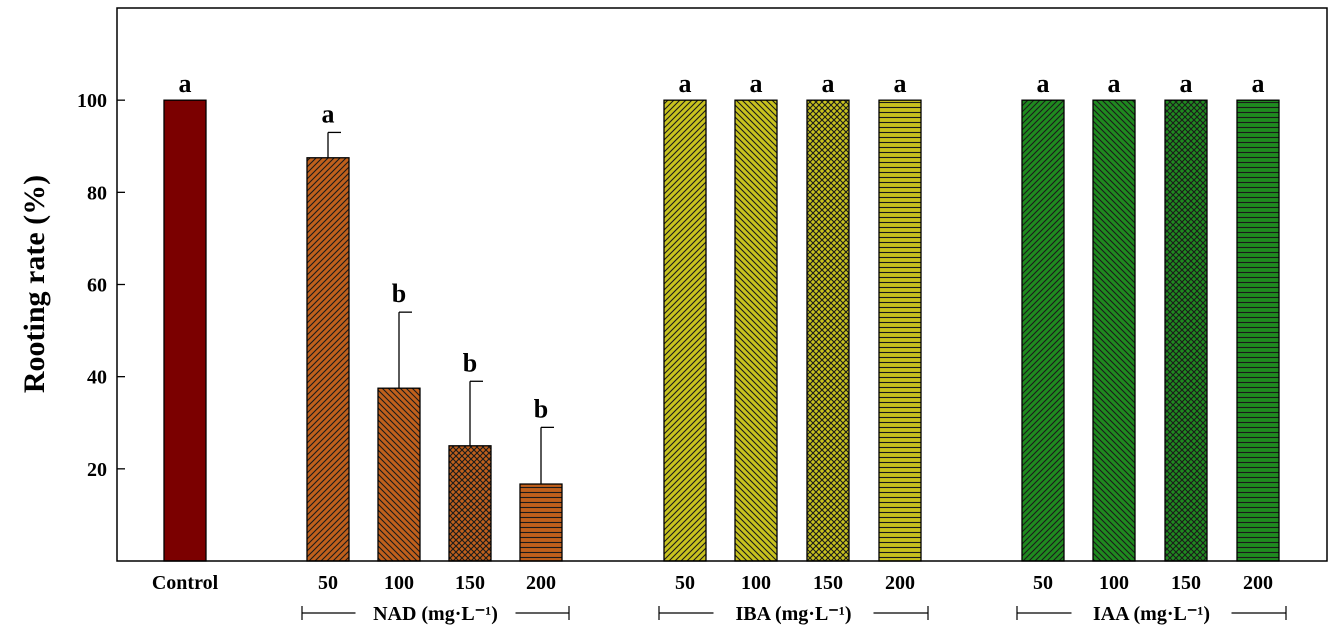 The height and width of the screenshot is (637, 1335). Describe the element at coordinates (1151, 614) in the screenshot. I see `group-label-iaa: IAA (mg·L⁻¹)` at that location.